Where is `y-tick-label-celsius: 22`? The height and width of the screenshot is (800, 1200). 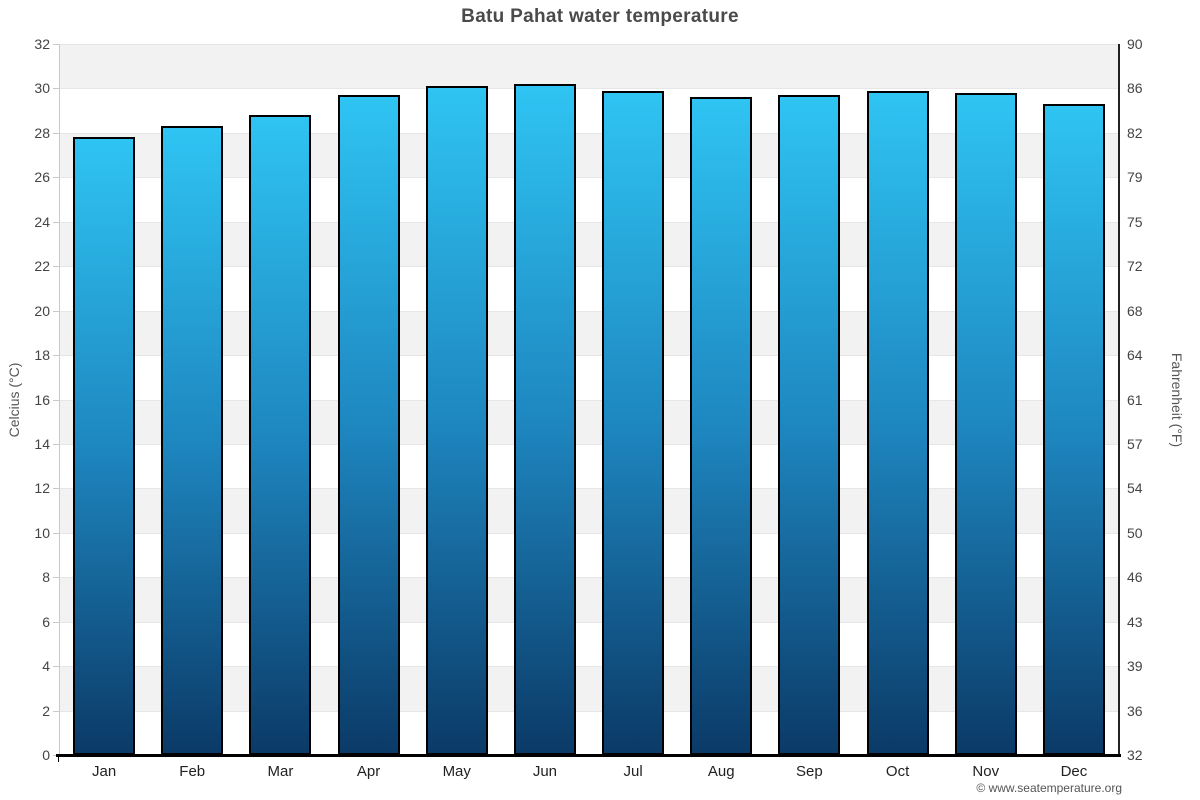 y-tick-label-celsius: 22 is located at coordinates (42, 266).